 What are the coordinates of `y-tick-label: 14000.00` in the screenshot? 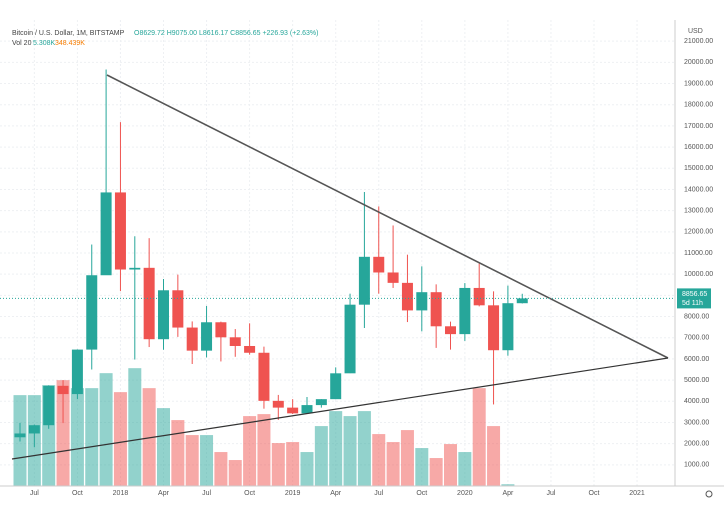 It's located at (698, 189).